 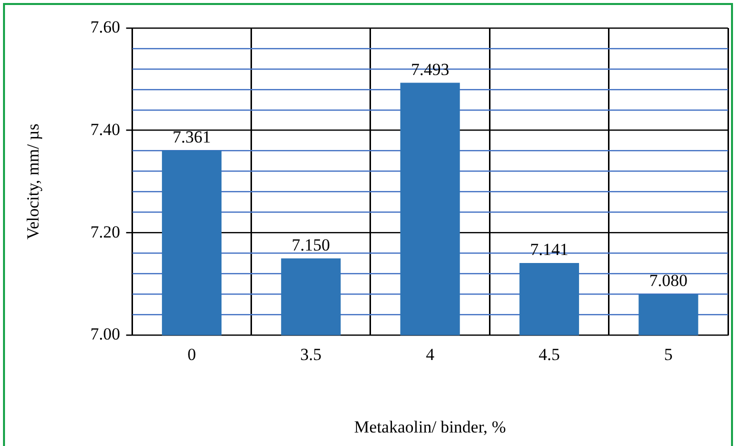 What do you see at coordinates (105, 129) in the screenshot?
I see `y-tick-label: 7.40` at bounding box center [105, 129].